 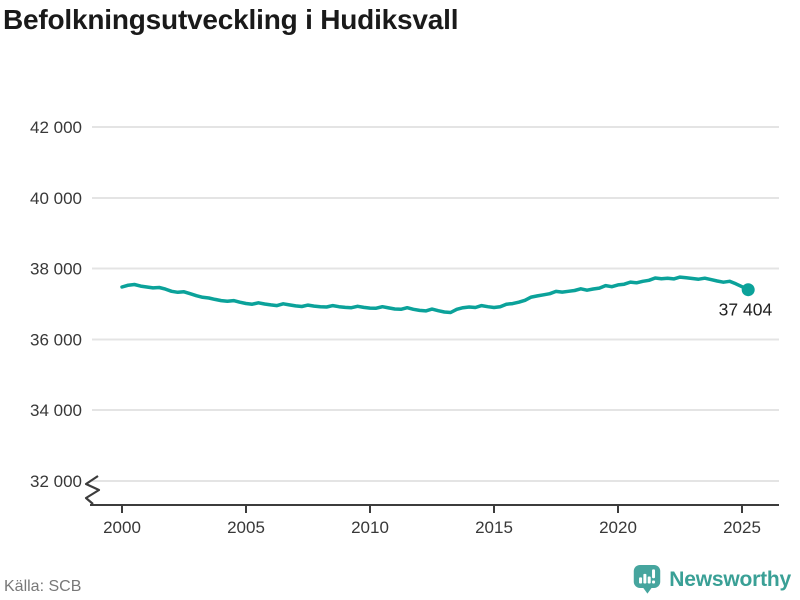 I want to click on y-axis-label: 42 000, so click(x=56, y=127).